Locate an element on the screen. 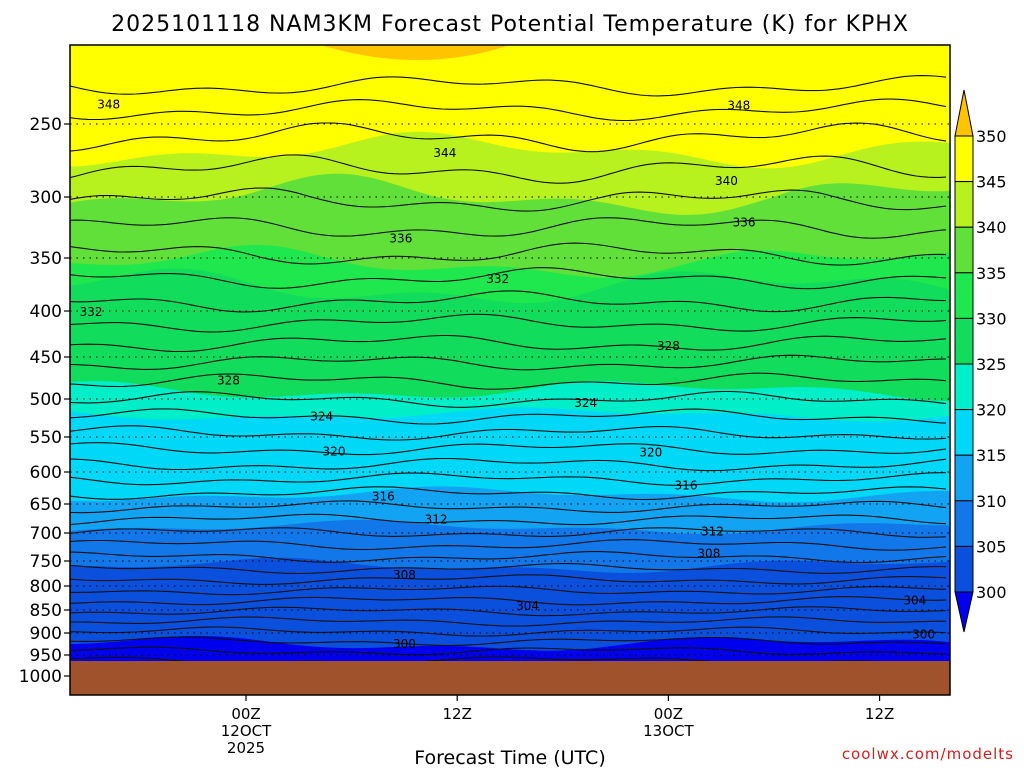 The image size is (1024, 768). y-tick-label: 700 is located at coordinates (46, 534).